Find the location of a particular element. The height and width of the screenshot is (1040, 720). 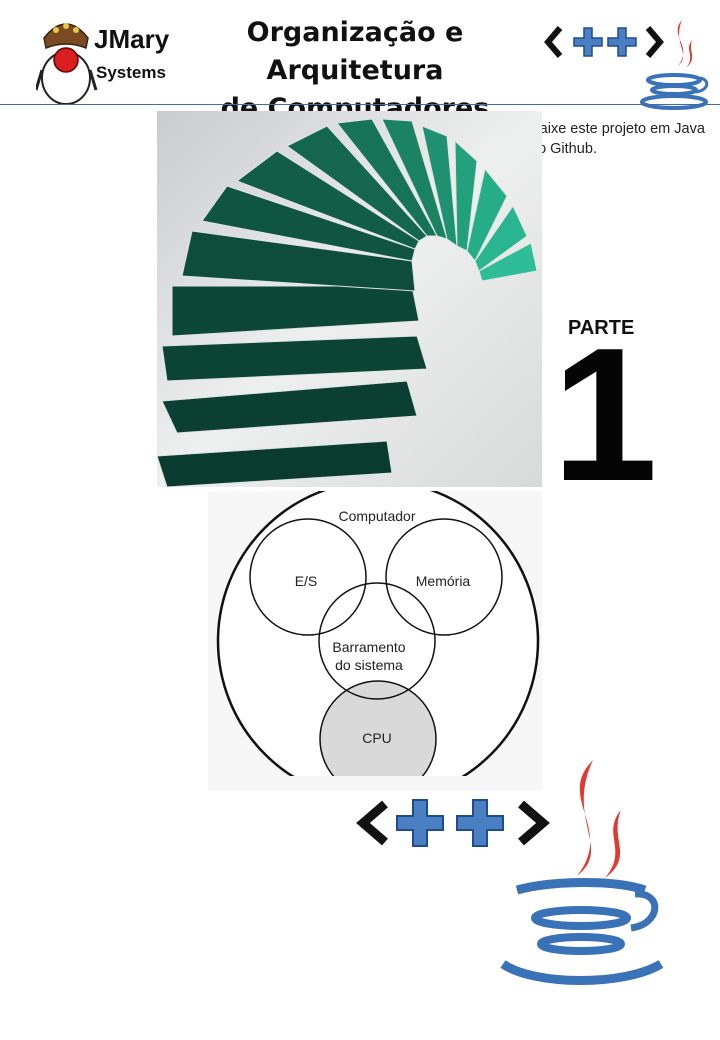

memory-circle is located at coordinates (444, 577).